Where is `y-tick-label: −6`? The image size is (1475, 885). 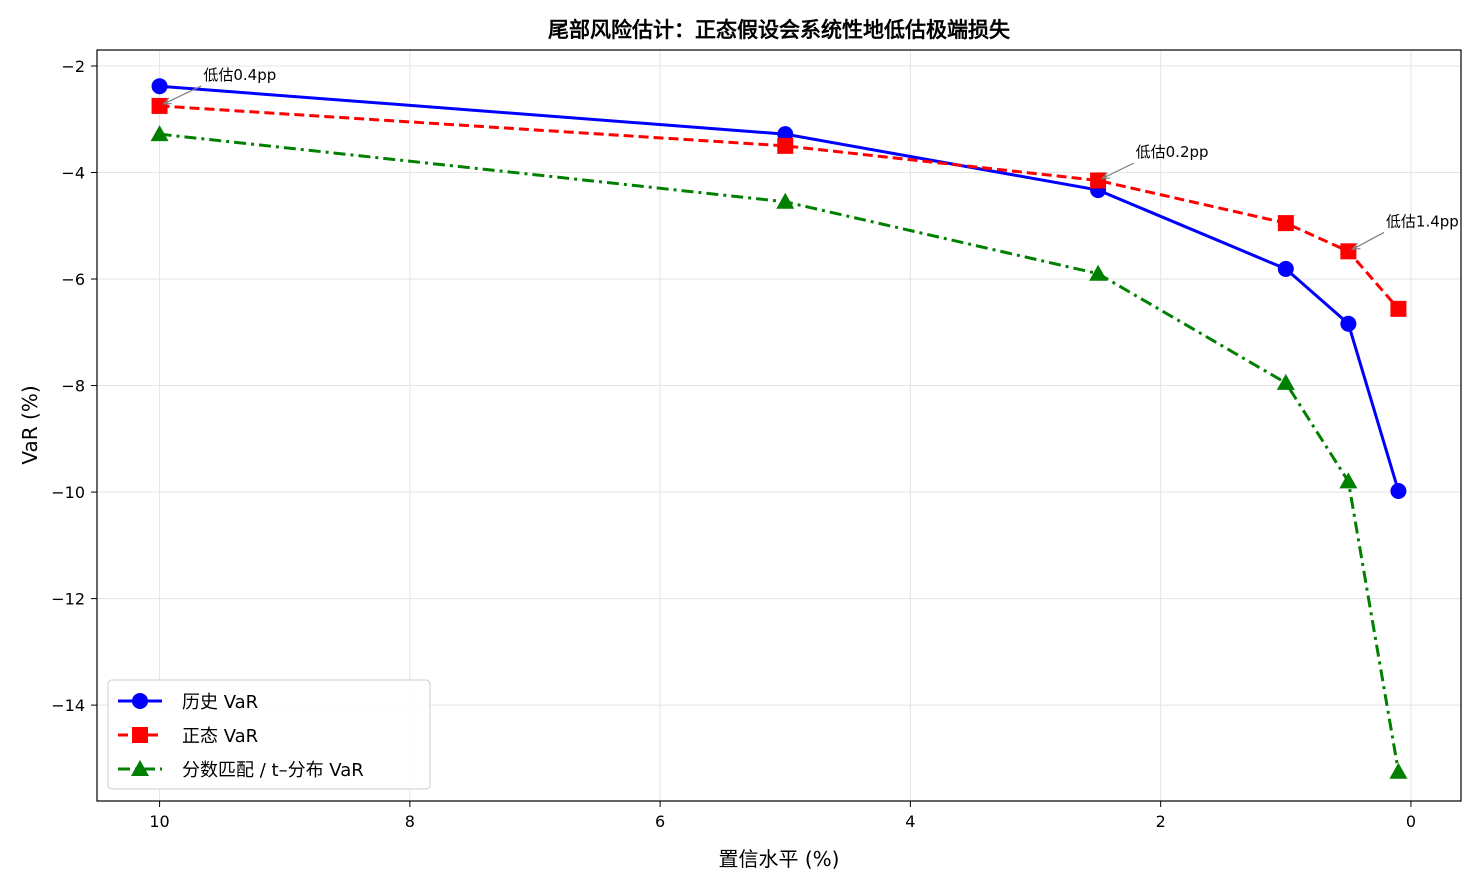
y-tick-label: −6 is located at coordinates (73, 279).